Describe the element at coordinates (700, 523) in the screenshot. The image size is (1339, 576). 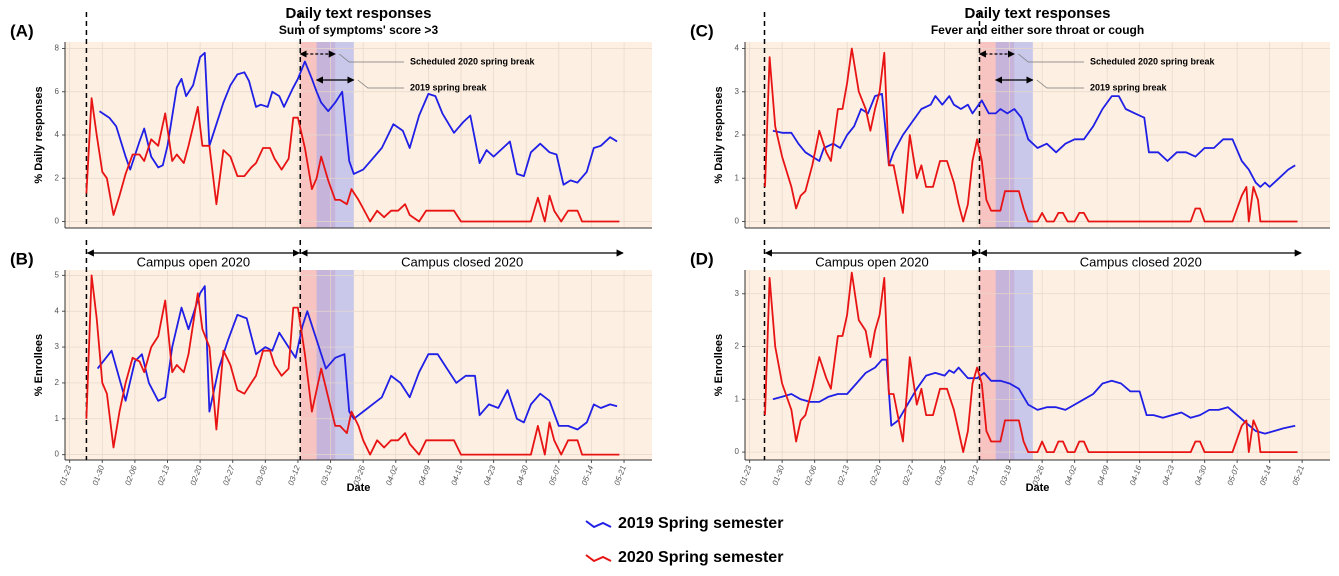
I see `legend-label: 2019 Spring semester` at that location.